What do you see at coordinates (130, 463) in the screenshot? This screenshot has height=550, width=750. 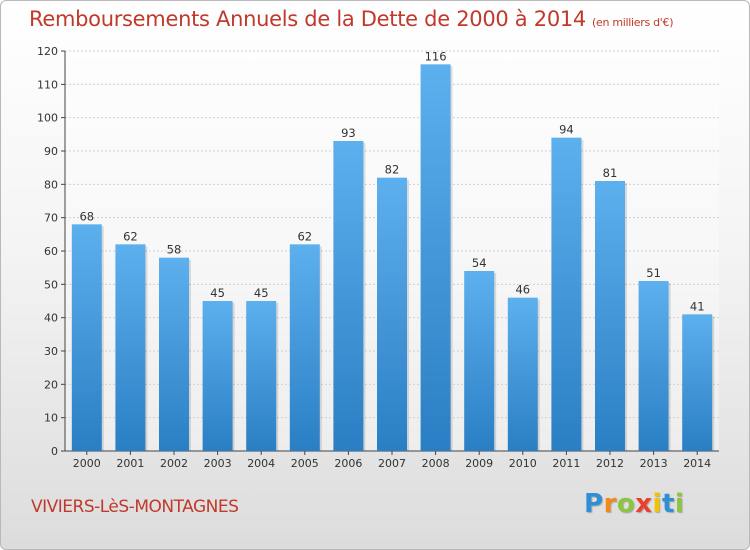 I see `x-tick-label-2001: 2001` at bounding box center [130, 463].